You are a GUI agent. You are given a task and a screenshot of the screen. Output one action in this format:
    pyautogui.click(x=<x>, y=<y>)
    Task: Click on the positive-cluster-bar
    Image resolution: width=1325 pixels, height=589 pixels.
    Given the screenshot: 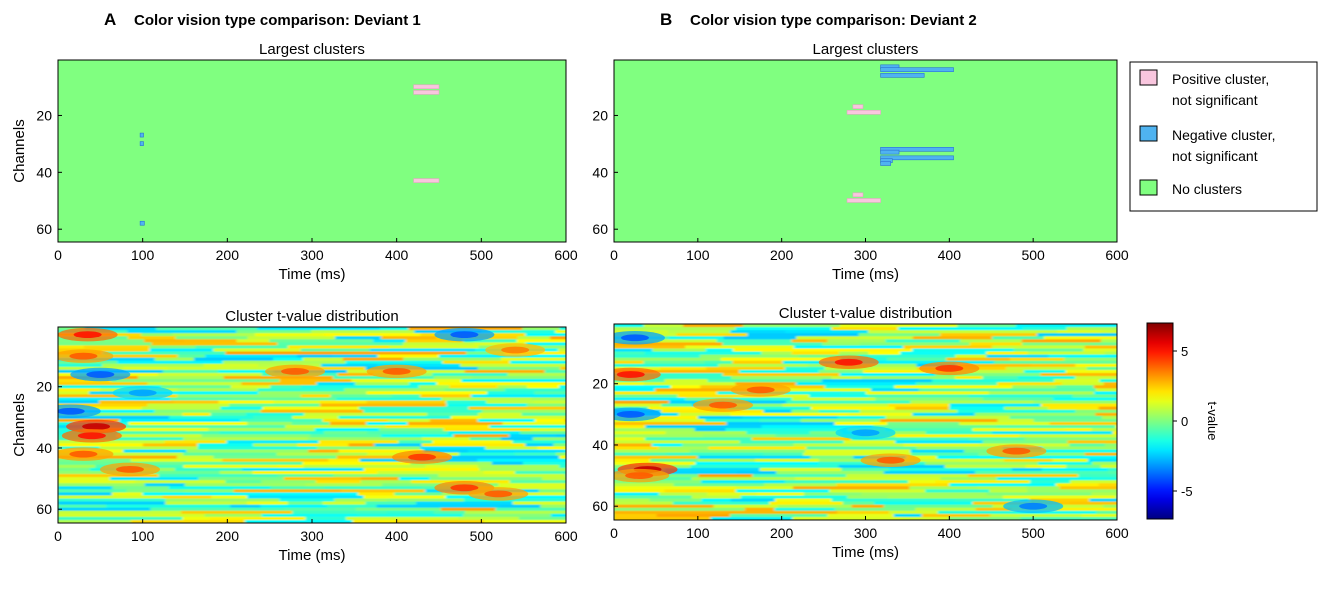 What is the action you would take?
    pyautogui.click(x=426, y=92)
    